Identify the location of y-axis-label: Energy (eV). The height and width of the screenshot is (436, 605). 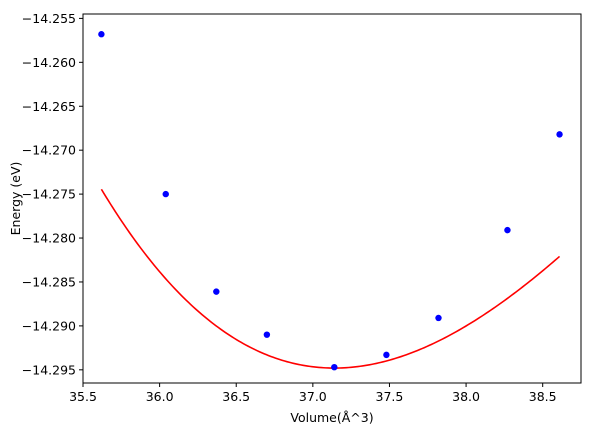
(15, 199).